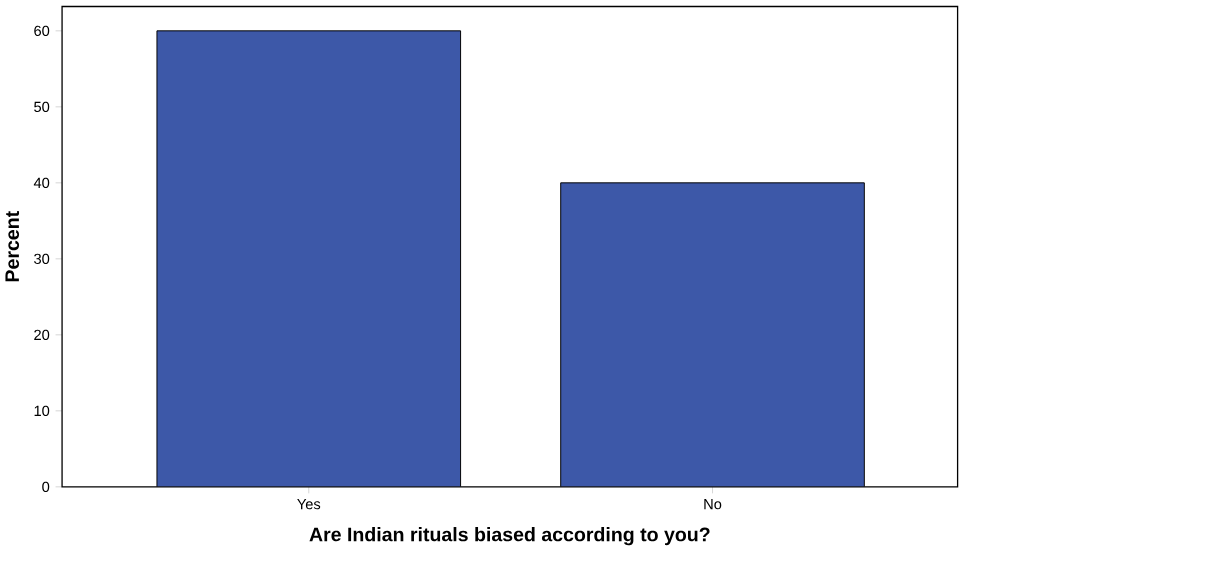  What do you see at coordinates (42, 411) in the screenshot?
I see `y-tick-label: 10` at bounding box center [42, 411].